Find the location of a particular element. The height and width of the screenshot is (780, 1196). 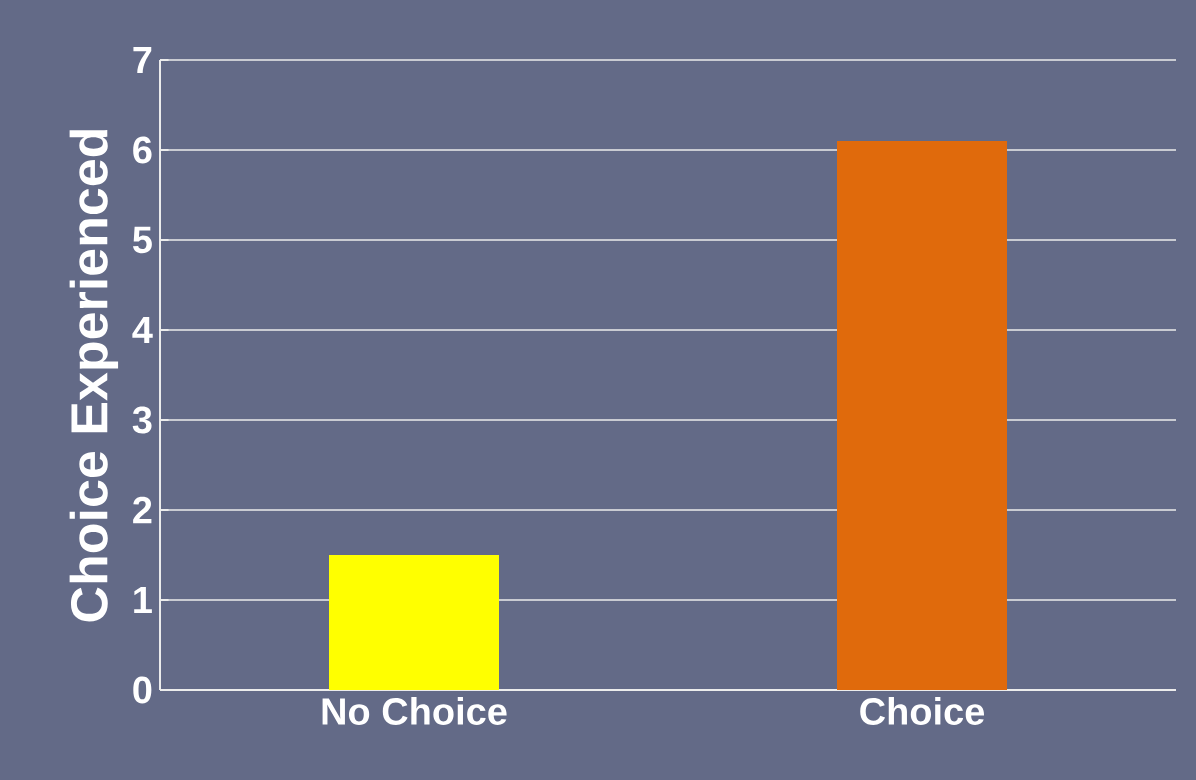

y-tick-label: 4 is located at coordinates (142, 330).